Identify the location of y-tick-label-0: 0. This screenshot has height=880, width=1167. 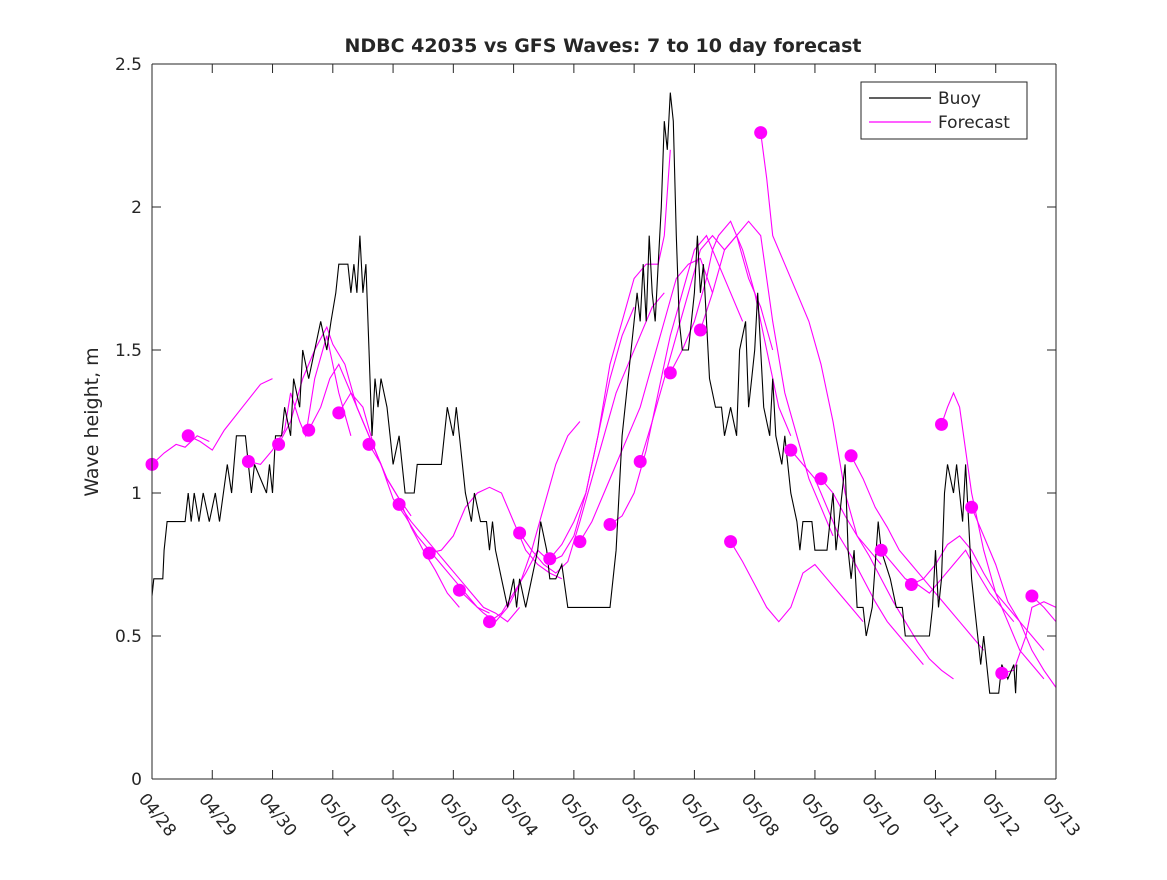
(136, 780).